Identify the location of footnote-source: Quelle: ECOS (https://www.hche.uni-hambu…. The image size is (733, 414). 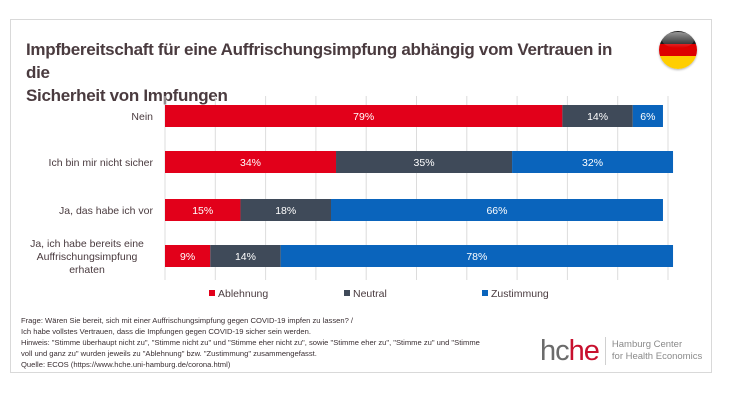
(126, 364).